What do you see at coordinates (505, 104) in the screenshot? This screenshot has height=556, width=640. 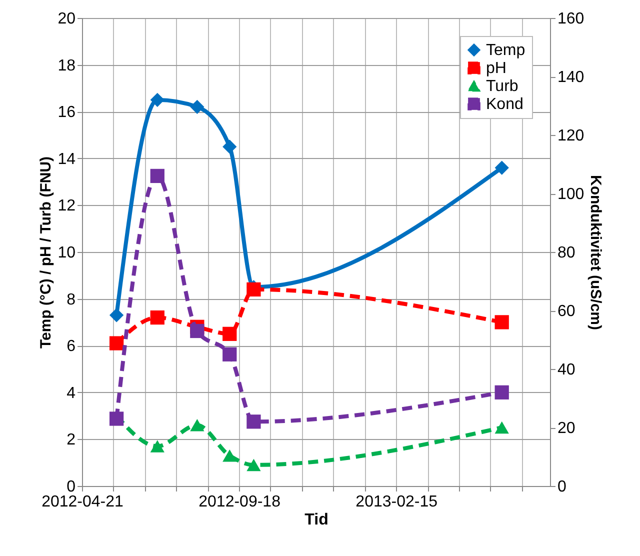 I see `legend-label: Kond` at bounding box center [505, 104].